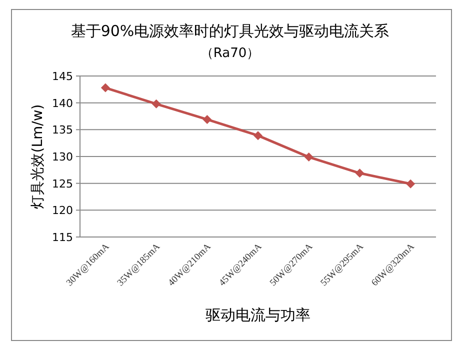  I want to click on y-tick-label: 120, so click(62, 211).